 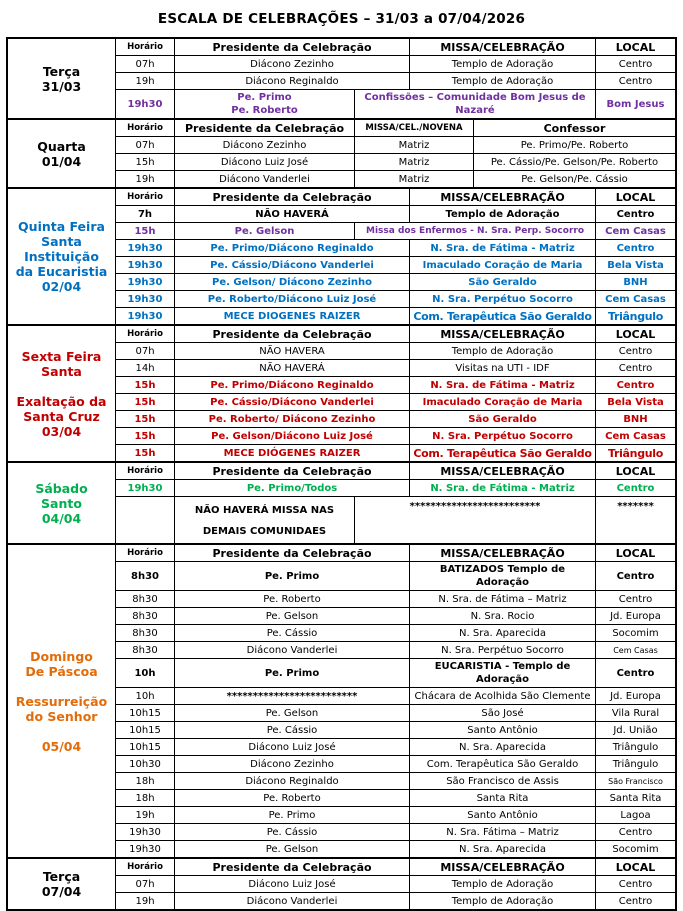 What do you see at coordinates (145, 764) in the screenshot?
I see `cell-horario: 10h30` at bounding box center [145, 764].